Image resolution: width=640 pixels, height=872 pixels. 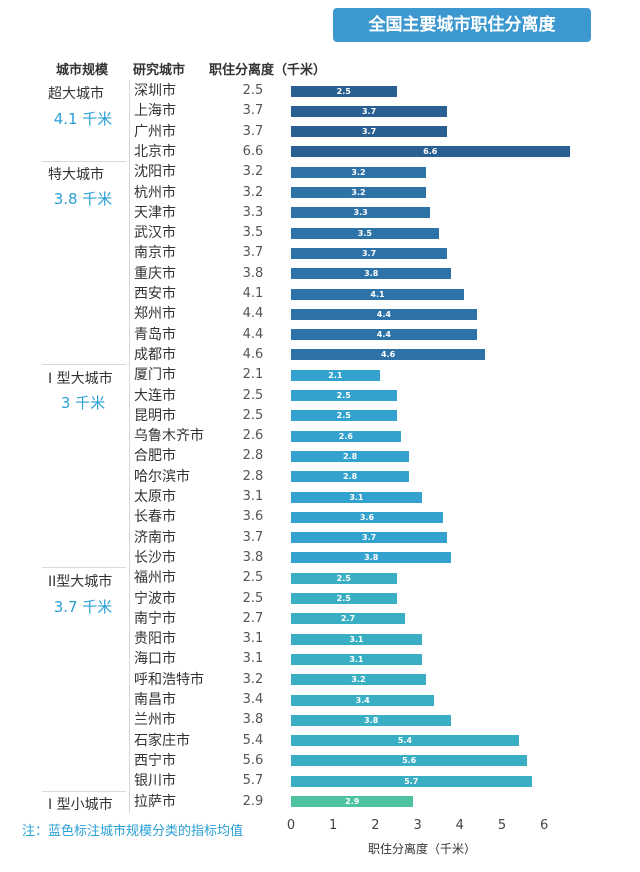 I want to click on bar-data-label: 4.4, so click(x=383, y=335).